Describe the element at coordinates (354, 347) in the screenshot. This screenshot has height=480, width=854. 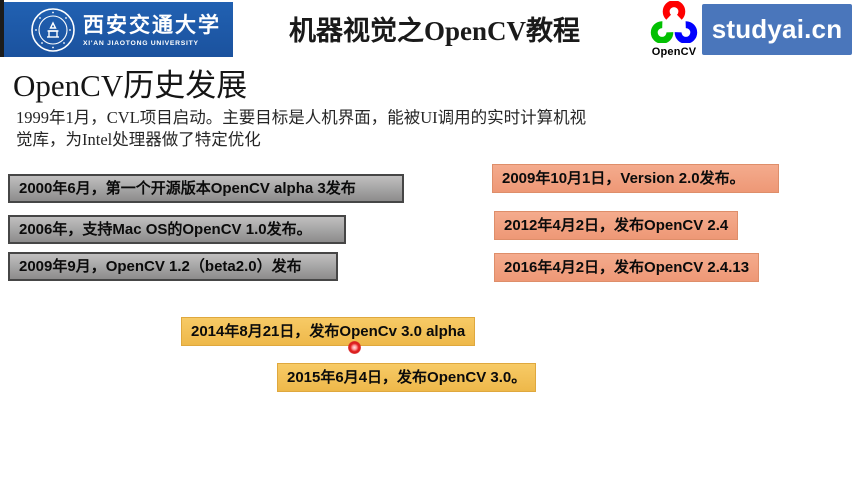
I see `laser-pointer-dot` at that location.